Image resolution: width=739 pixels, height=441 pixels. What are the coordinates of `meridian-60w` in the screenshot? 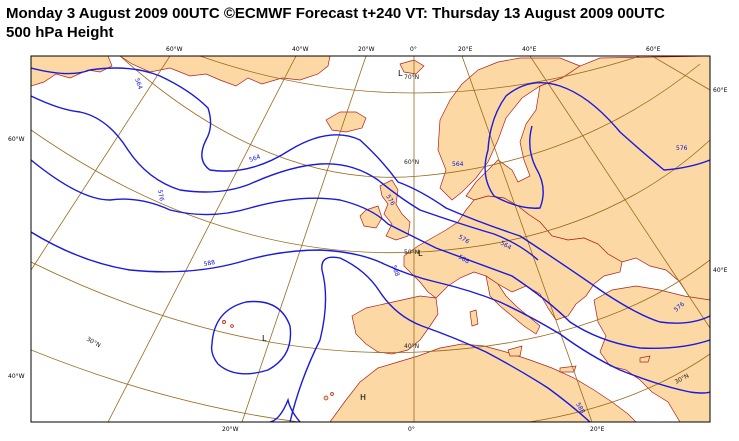 It's located at (101, 163).